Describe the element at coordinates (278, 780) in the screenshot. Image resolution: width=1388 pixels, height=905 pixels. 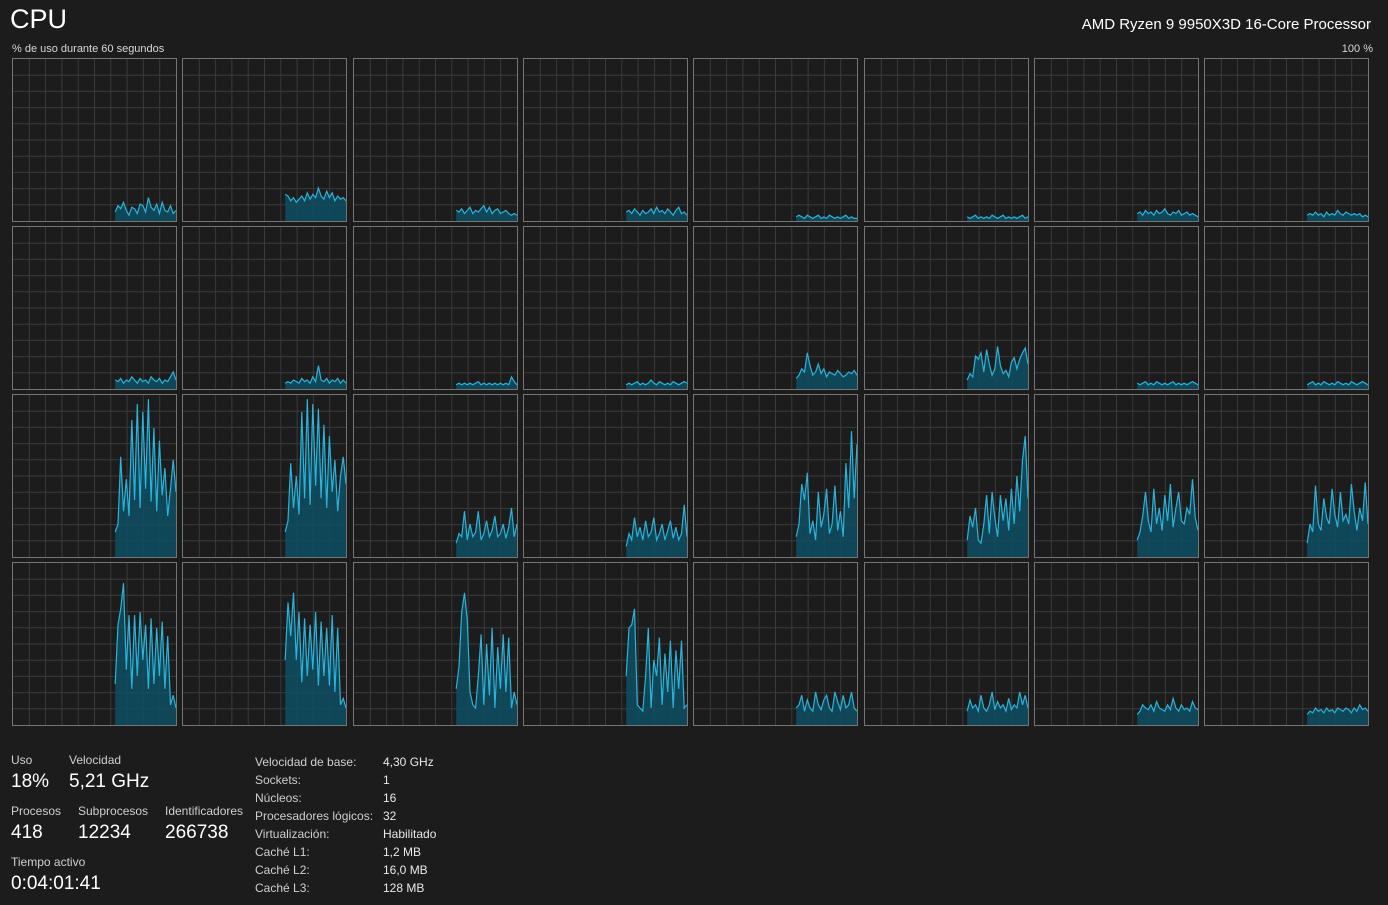
I see `spec-key: Sockets:` at that location.